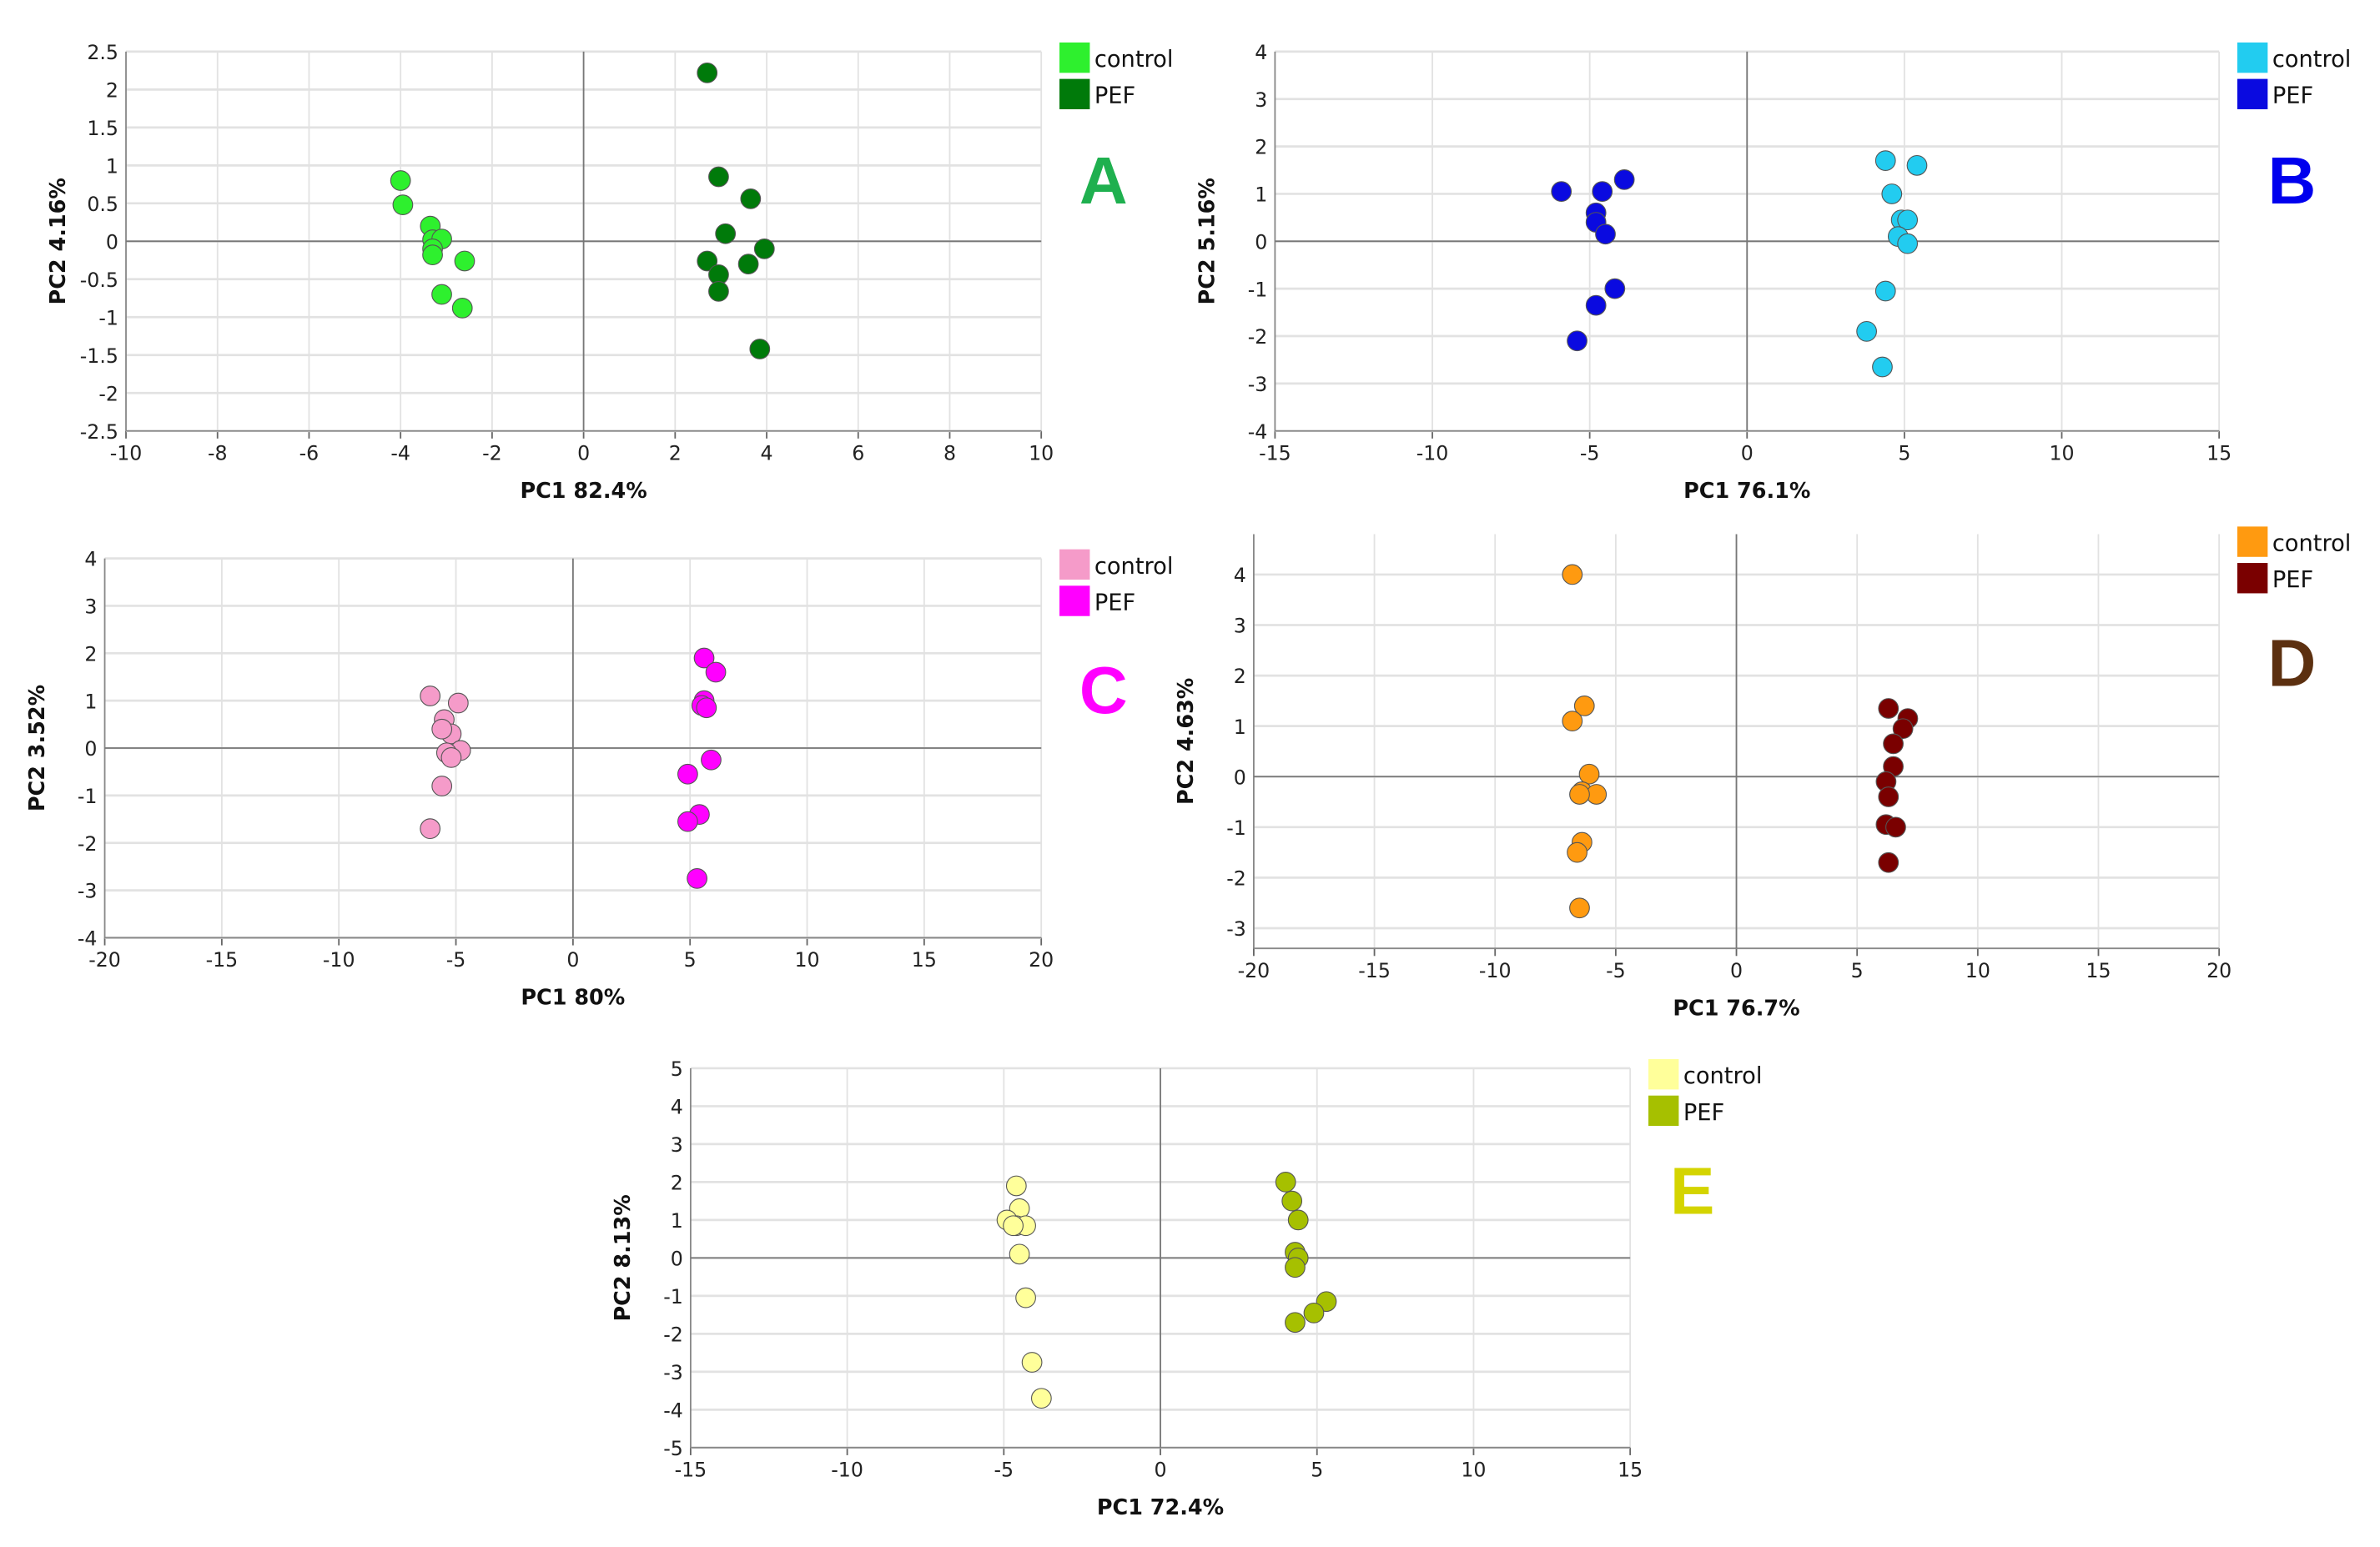 Image resolution: width=2380 pixels, height=1547 pixels. Describe the element at coordinates (1630, 1469) in the screenshot. I see `x-tick-label: 15` at that location.